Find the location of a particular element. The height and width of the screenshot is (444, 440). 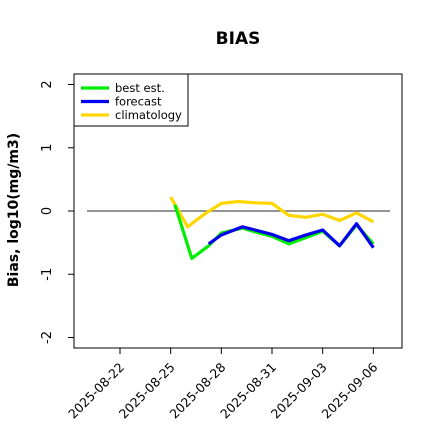

series-line-climatology is located at coordinates (272, 212).